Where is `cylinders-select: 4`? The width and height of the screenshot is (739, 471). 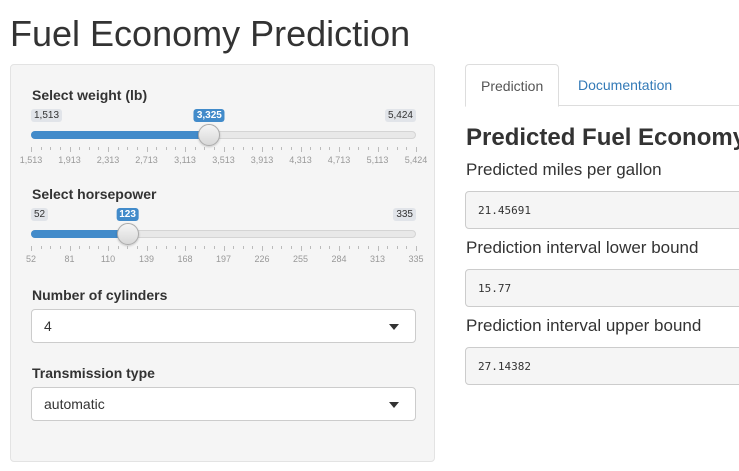
cylinders-select: 4 is located at coordinates (223, 326).